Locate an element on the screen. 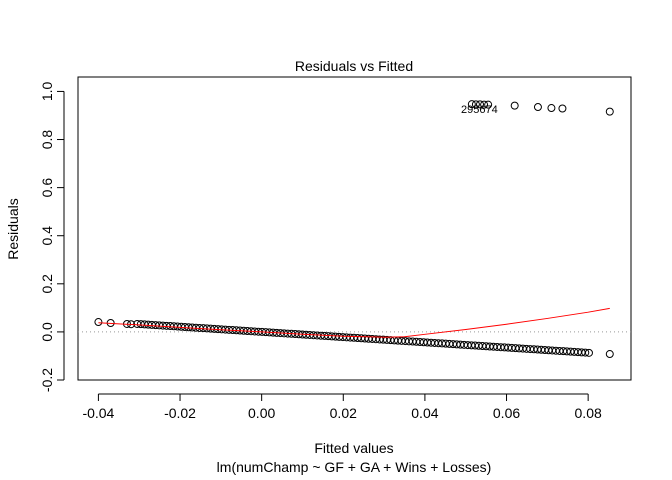 This screenshot has height=480, width=672. x-tick-label: -0.02 is located at coordinates (180, 413).